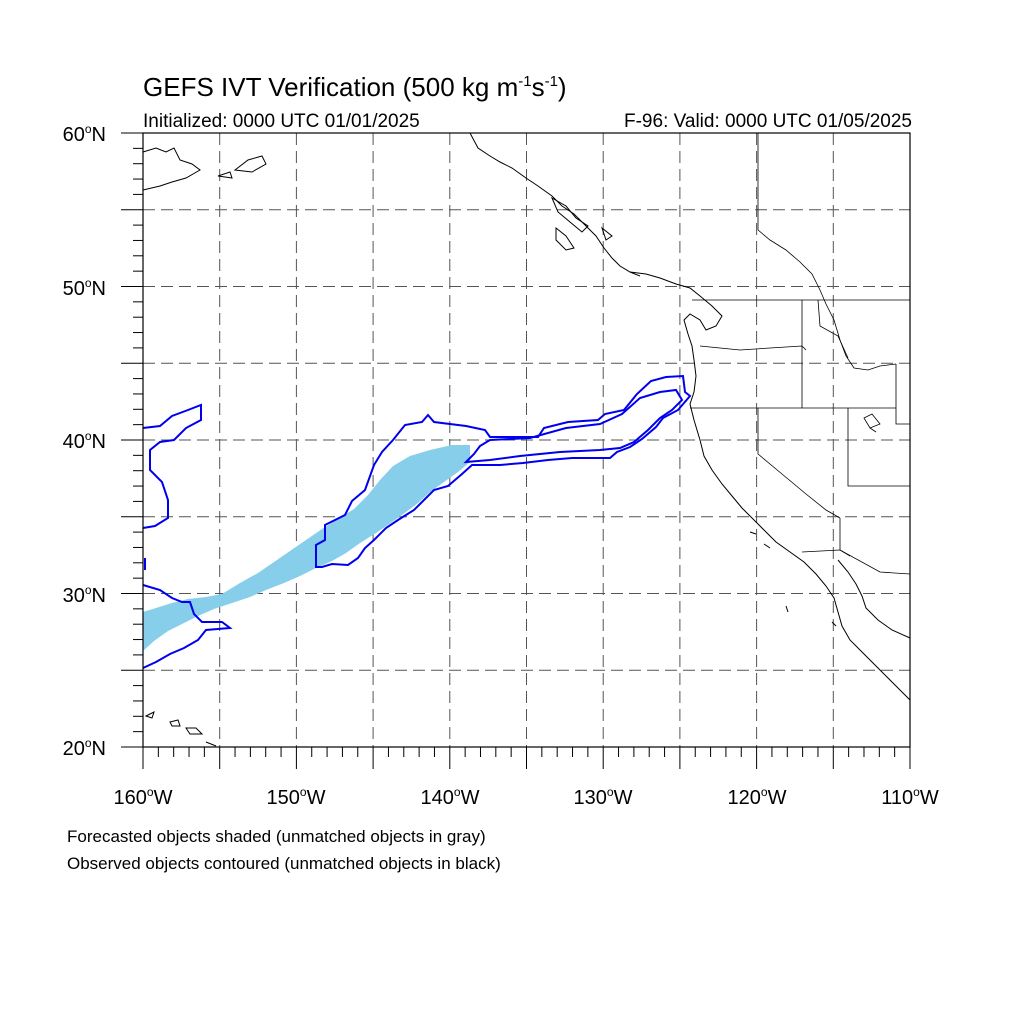 The height and width of the screenshot is (1024, 1024). I want to click on lon-label-160w: 160oW, so click(143, 797).